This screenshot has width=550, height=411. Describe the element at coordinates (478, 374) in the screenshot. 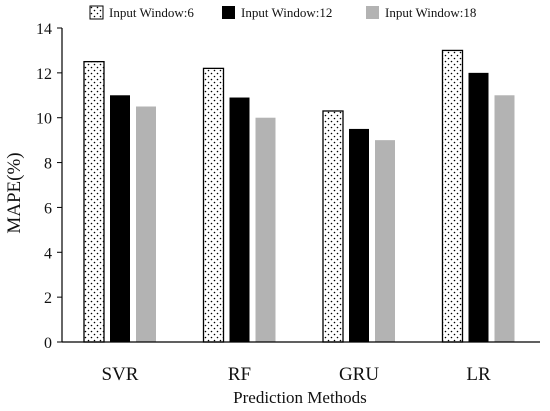

I see `x-category-label: LR` at that location.